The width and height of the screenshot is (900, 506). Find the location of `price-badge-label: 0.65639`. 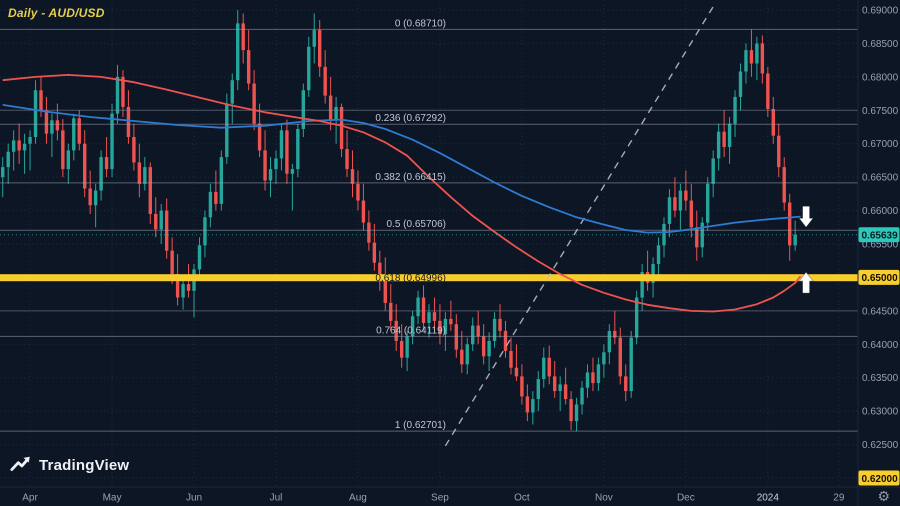

price-badge-label: 0.65639 is located at coordinates (880, 236).